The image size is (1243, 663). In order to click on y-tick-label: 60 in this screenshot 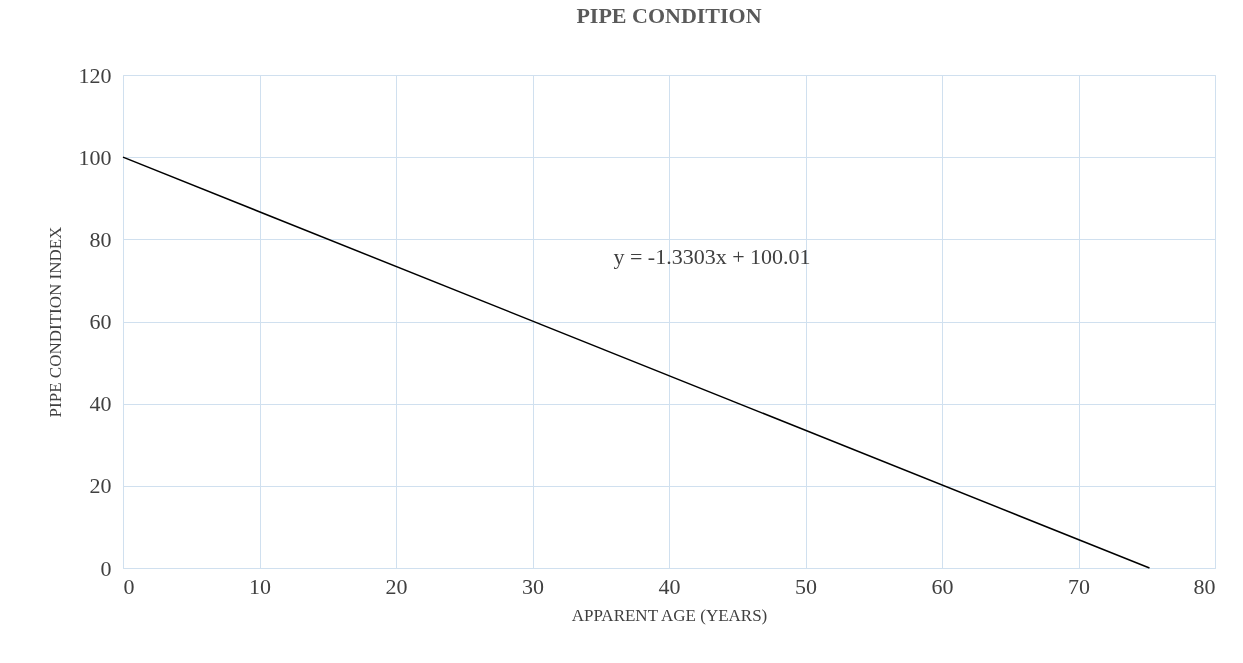, I will do `click(100, 321)`.